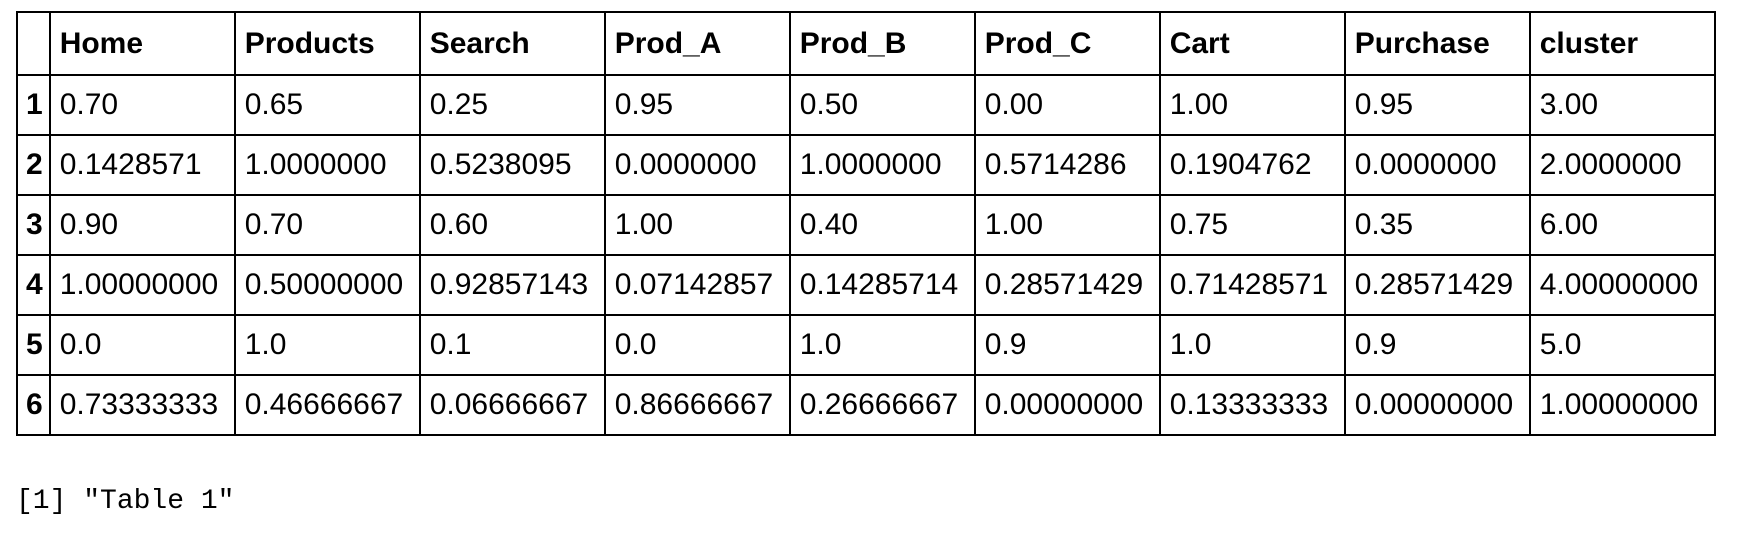 The height and width of the screenshot is (540, 1738). Describe the element at coordinates (1622, 345) in the screenshot. I see `table-cell: 5.0` at that location.